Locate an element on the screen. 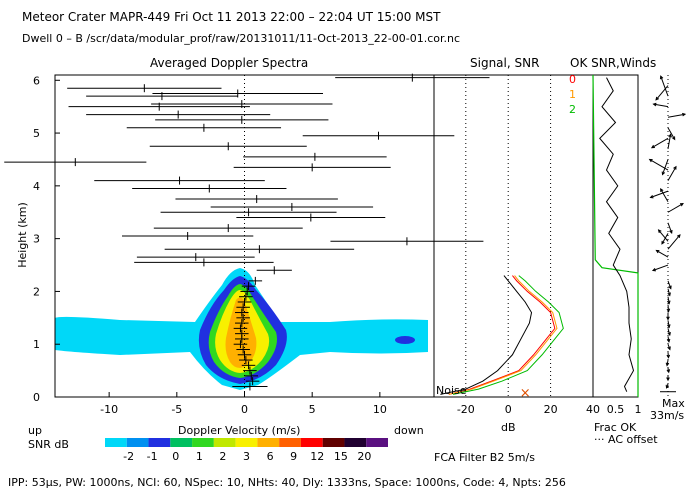 The height and width of the screenshot is (500, 700). colorbar: -2 -1 0 1 2 3 6 9 12 15 20 is located at coordinates (246, 450).